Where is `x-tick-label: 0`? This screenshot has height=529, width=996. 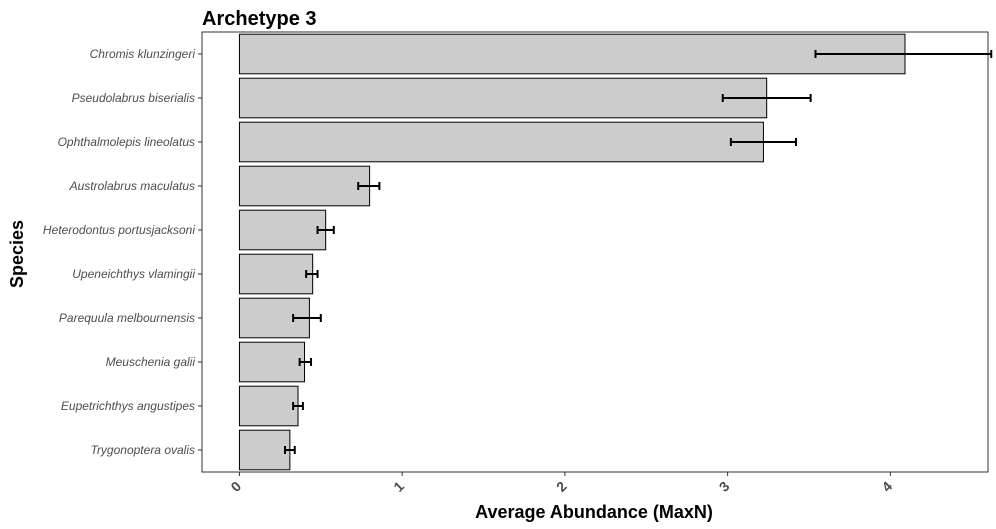
x-tick-label: 0 is located at coordinates (235, 486).